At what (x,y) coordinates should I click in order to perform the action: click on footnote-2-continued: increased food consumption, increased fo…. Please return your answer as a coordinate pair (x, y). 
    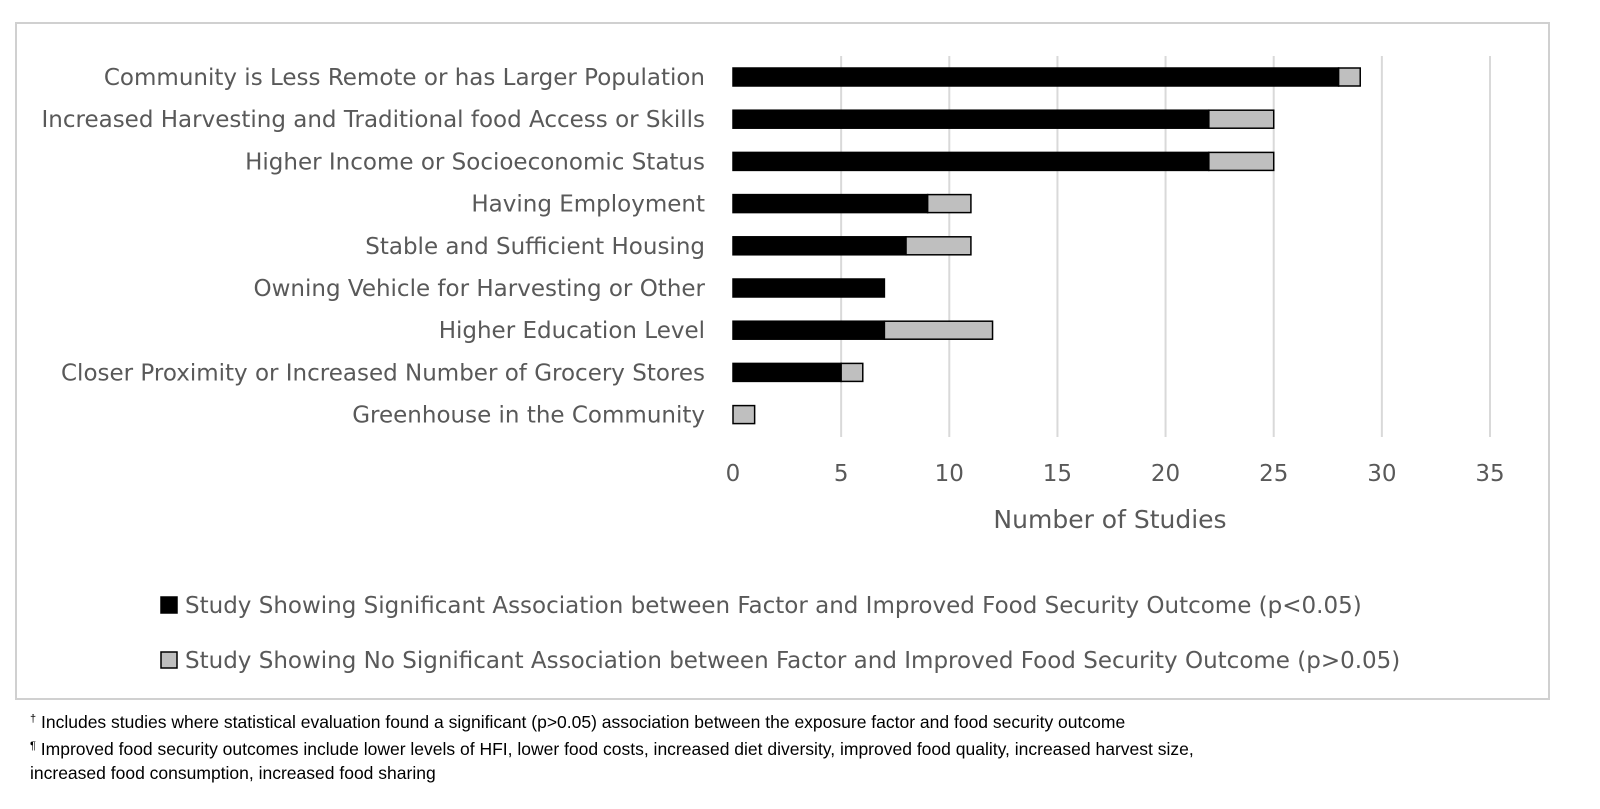
    Looking at the image, I should click on (233, 773).